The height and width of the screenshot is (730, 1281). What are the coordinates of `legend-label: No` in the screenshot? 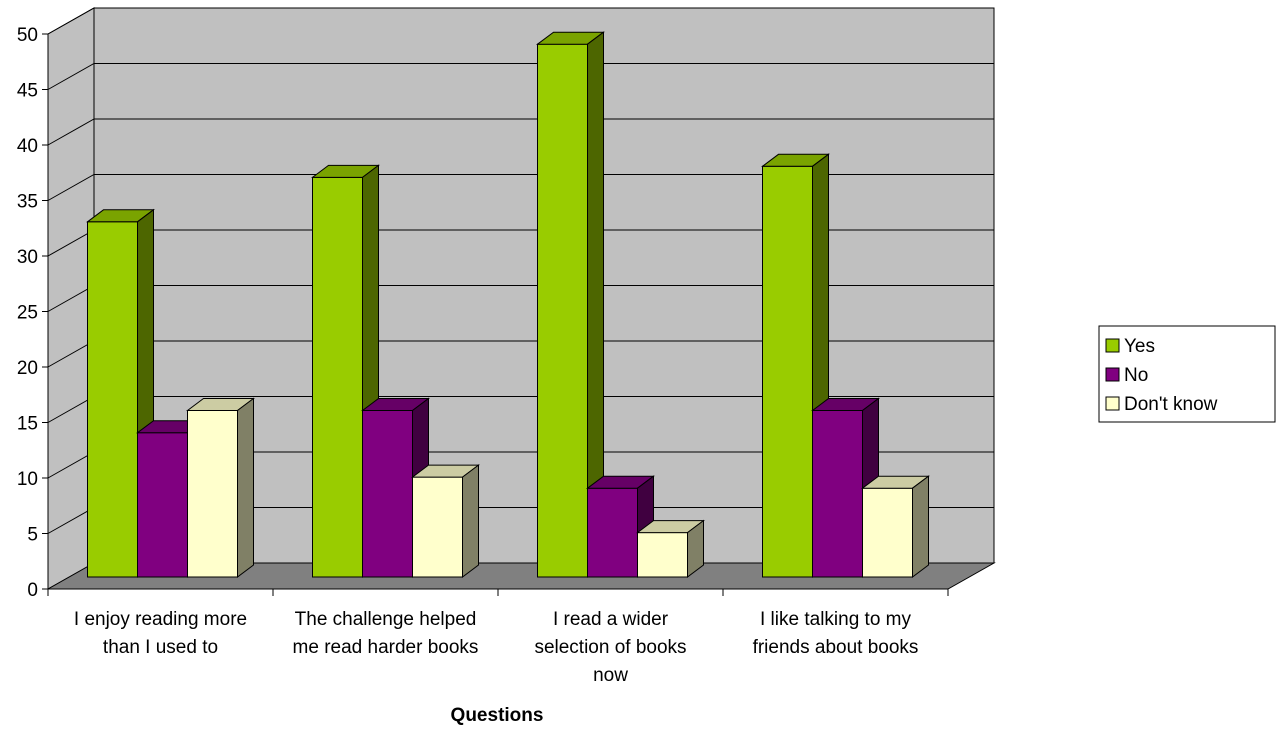 It's located at (1136, 375).